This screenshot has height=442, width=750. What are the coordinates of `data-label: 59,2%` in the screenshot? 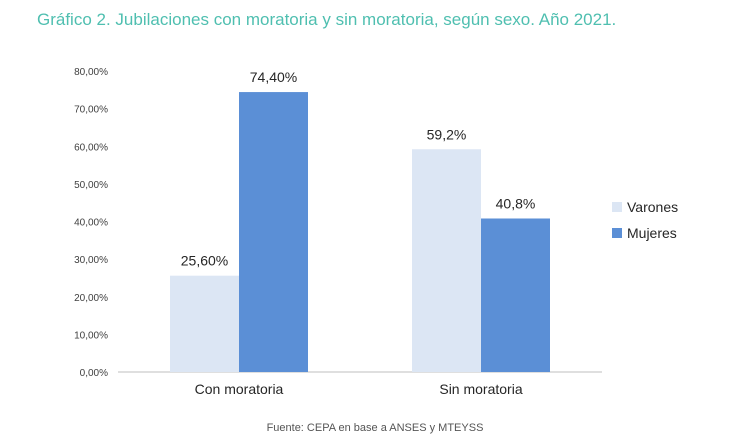 It's located at (447, 134).